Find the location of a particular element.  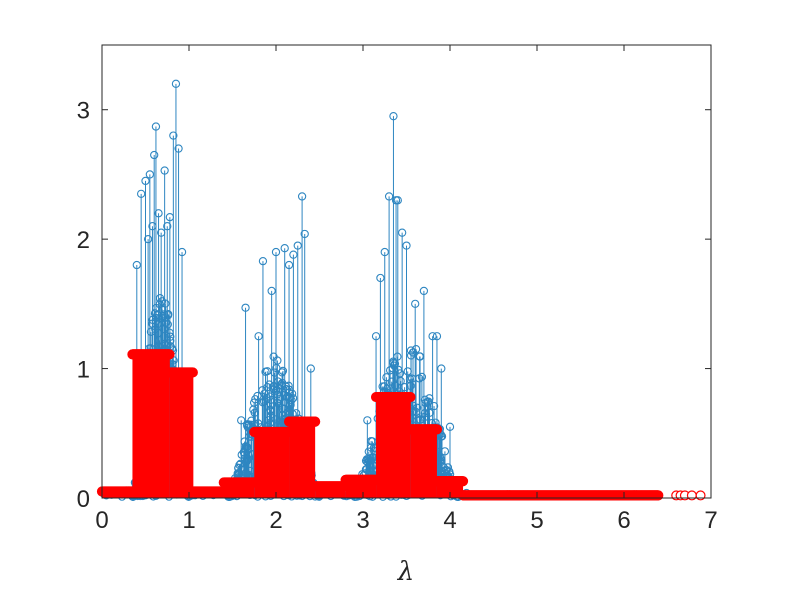

y-tick-labels: 0 1 2 3 is located at coordinates (83, 305).